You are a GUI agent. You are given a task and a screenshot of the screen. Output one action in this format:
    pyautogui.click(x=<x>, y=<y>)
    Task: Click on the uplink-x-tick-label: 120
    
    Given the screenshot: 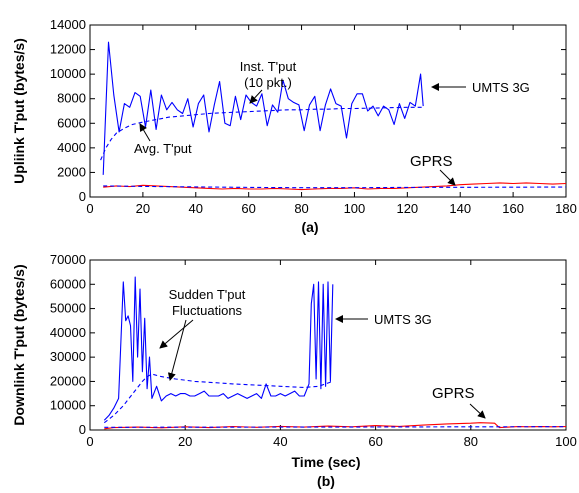 What is the action you would take?
    pyautogui.click(x=407, y=208)
    